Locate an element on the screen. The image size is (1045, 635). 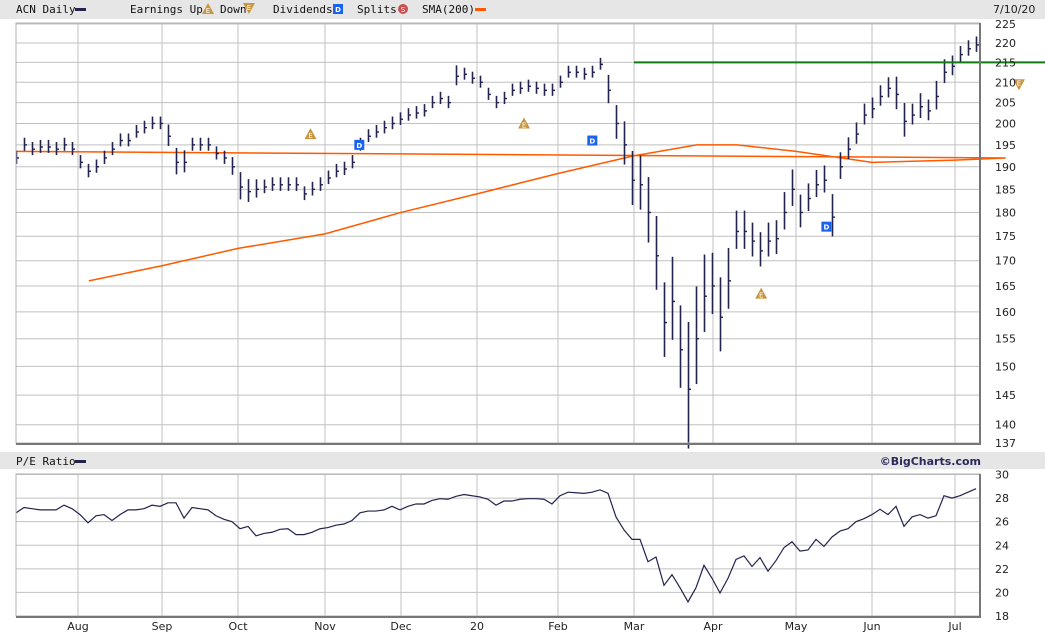
price-tick-label: 160 is located at coordinates (1005, 312).